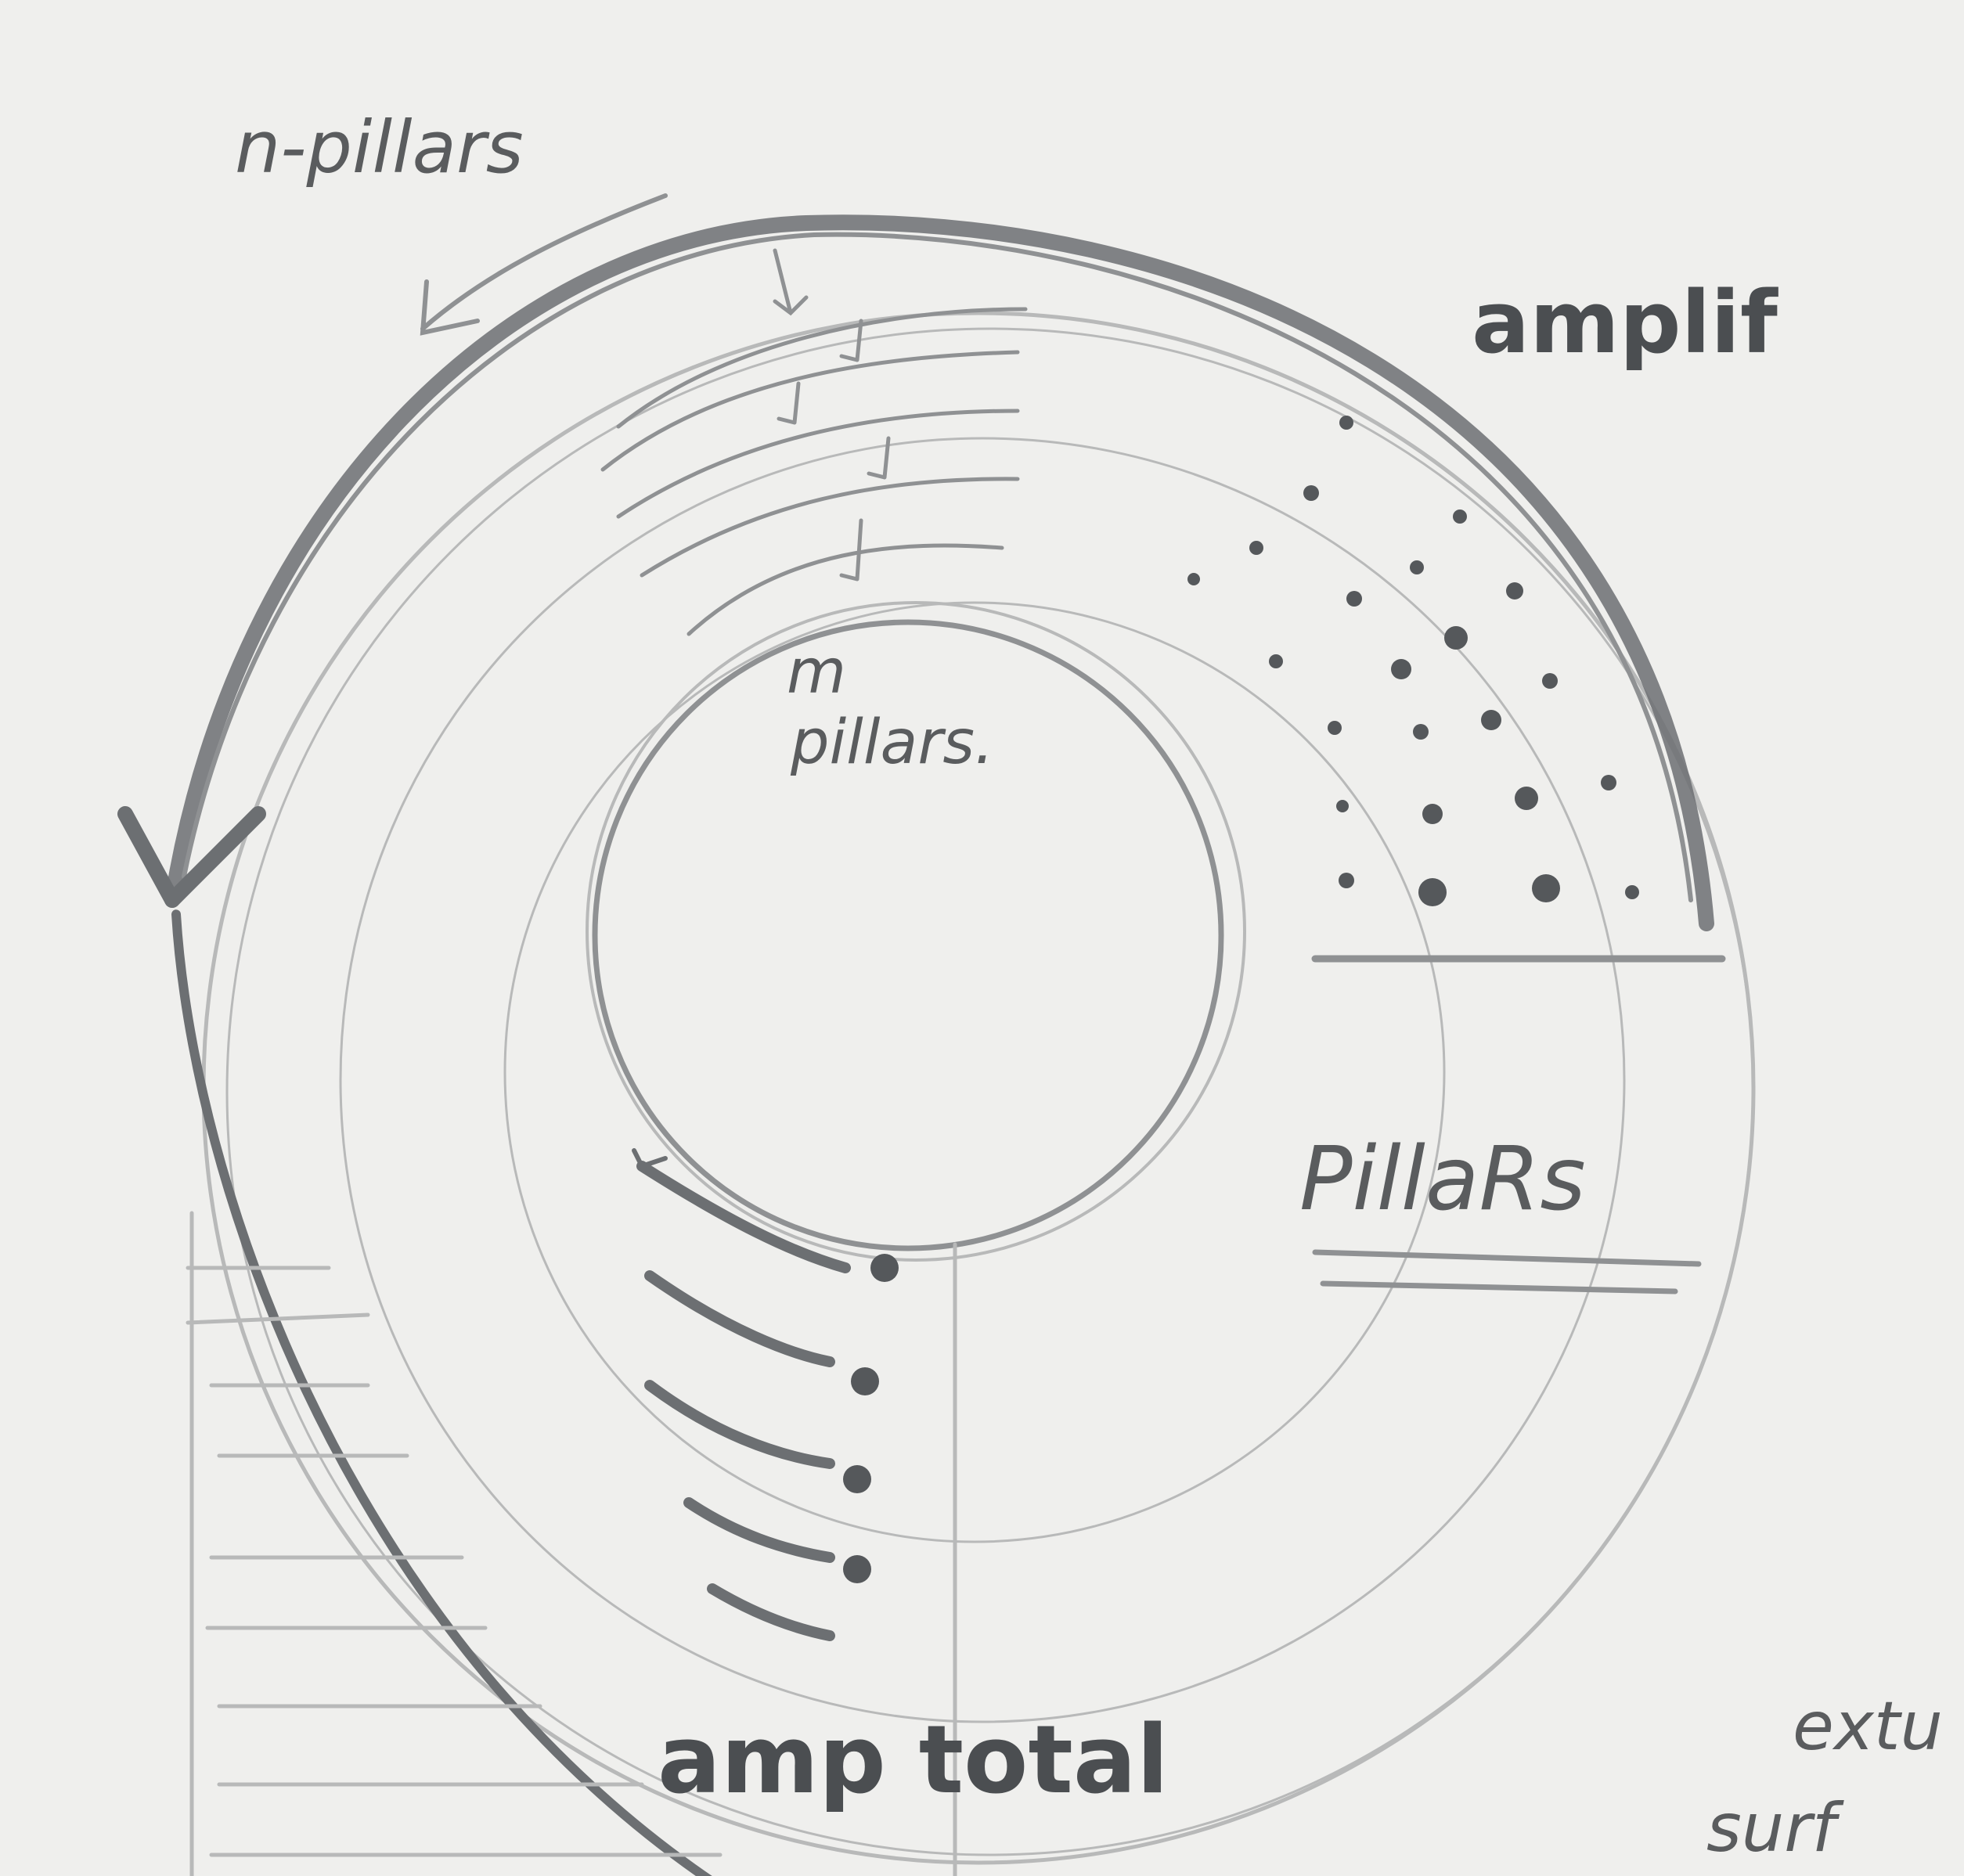 The height and width of the screenshot is (1876, 1964). What do you see at coordinates (892, 743) in the screenshot?
I see `m-pillars-label: pillars.` at bounding box center [892, 743].